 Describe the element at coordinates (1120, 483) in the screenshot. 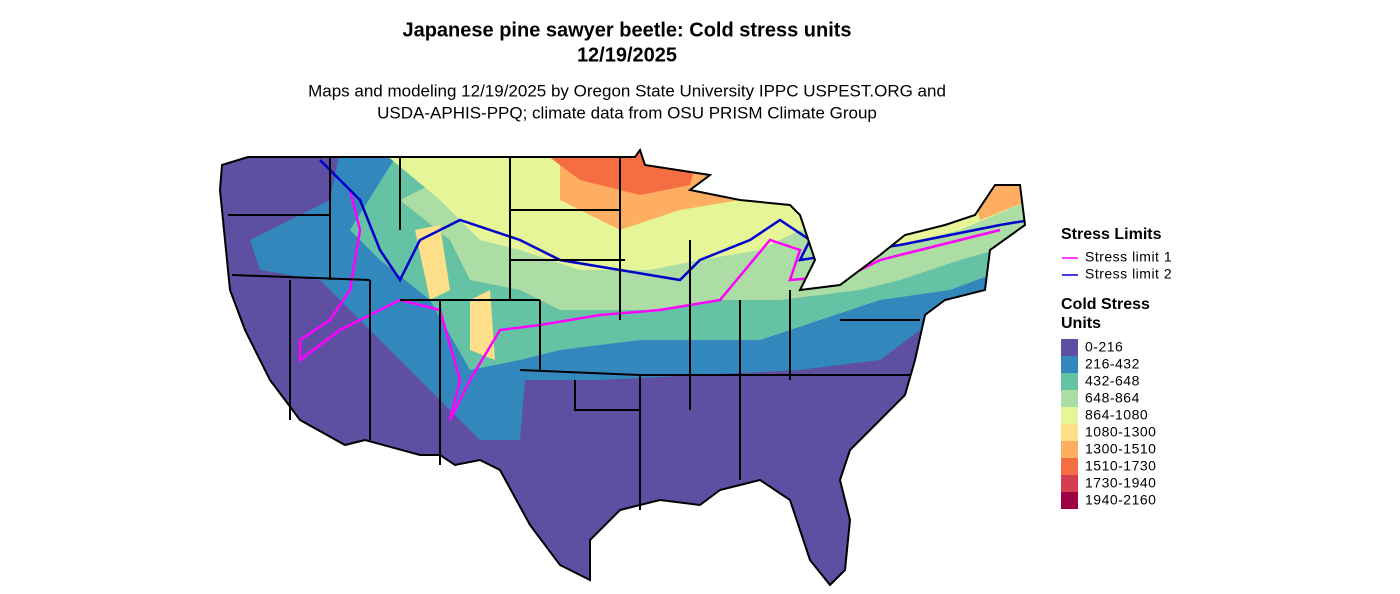

I see `legend-label: 1730-1940` at that location.